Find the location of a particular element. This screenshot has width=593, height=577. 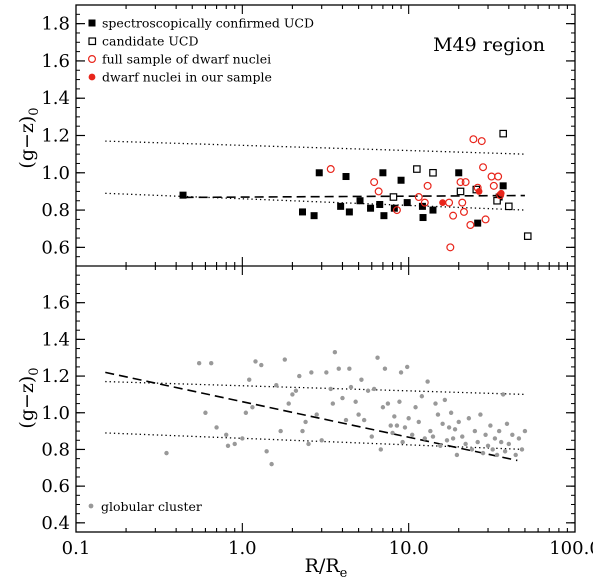

legend-marker-our-dwarf-nuclei is located at coordinates (92, 77).